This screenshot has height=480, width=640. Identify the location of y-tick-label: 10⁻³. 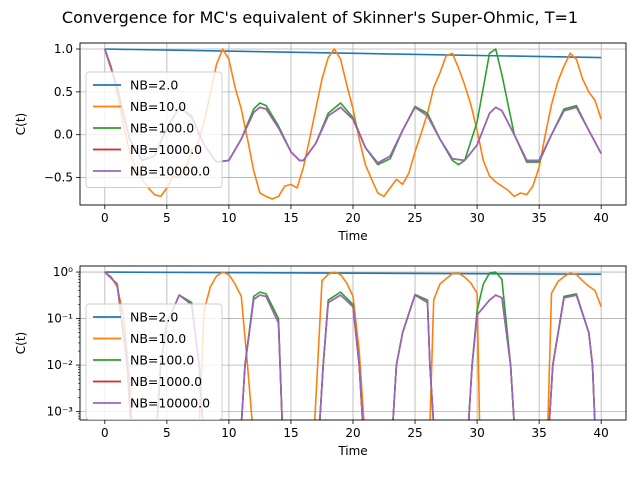
(60, 412).